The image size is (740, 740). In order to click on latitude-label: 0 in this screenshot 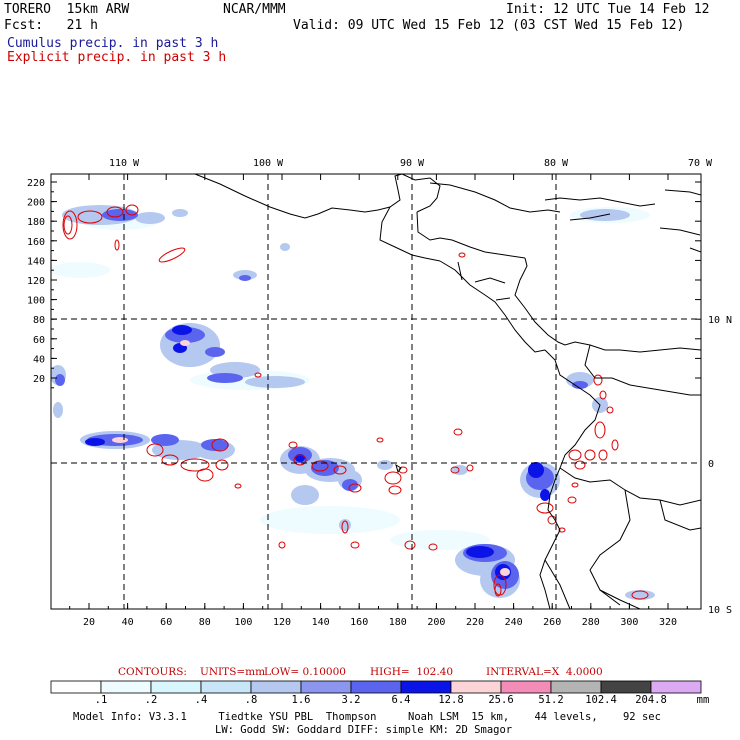, I will do `click(711, 464)`.